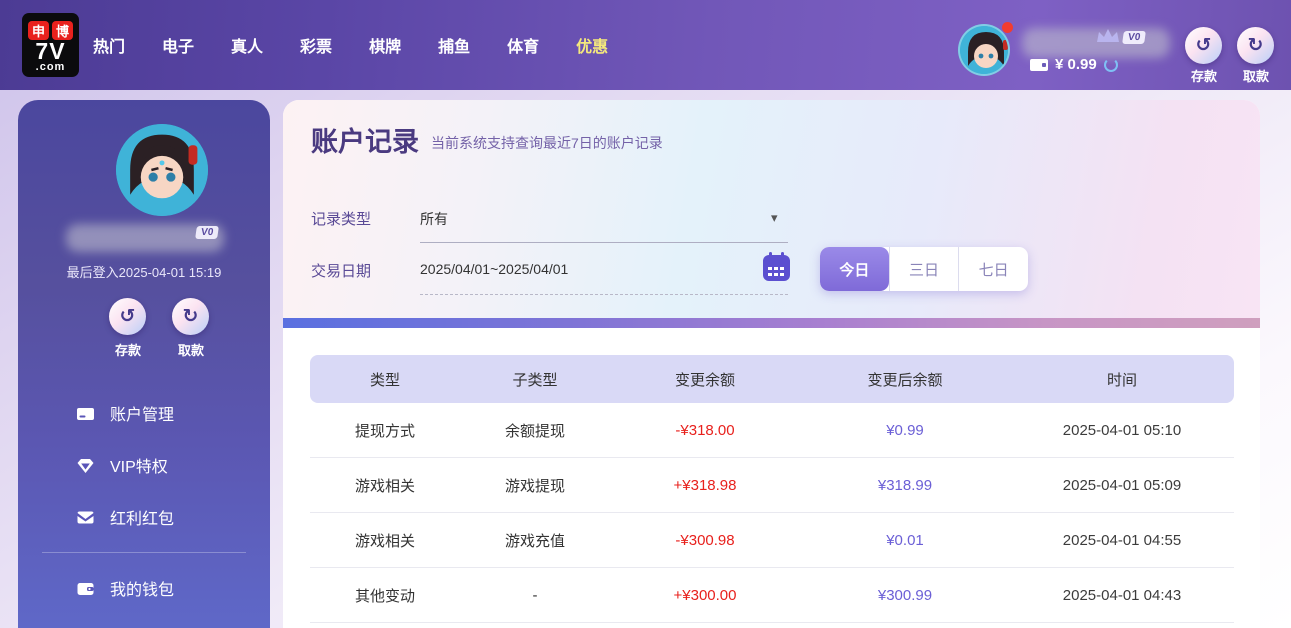 The width and height of the screenshot is (1291, 628). I want to click on withdraw-label-top: 取款, so click(1255, 76).